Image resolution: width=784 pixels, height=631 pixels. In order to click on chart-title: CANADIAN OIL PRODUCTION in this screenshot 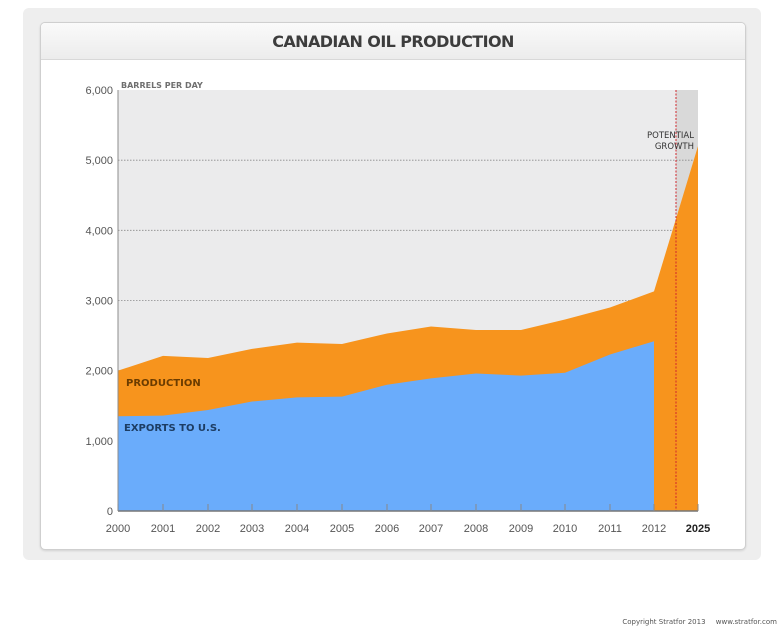, I will do `click(393, 41)`.